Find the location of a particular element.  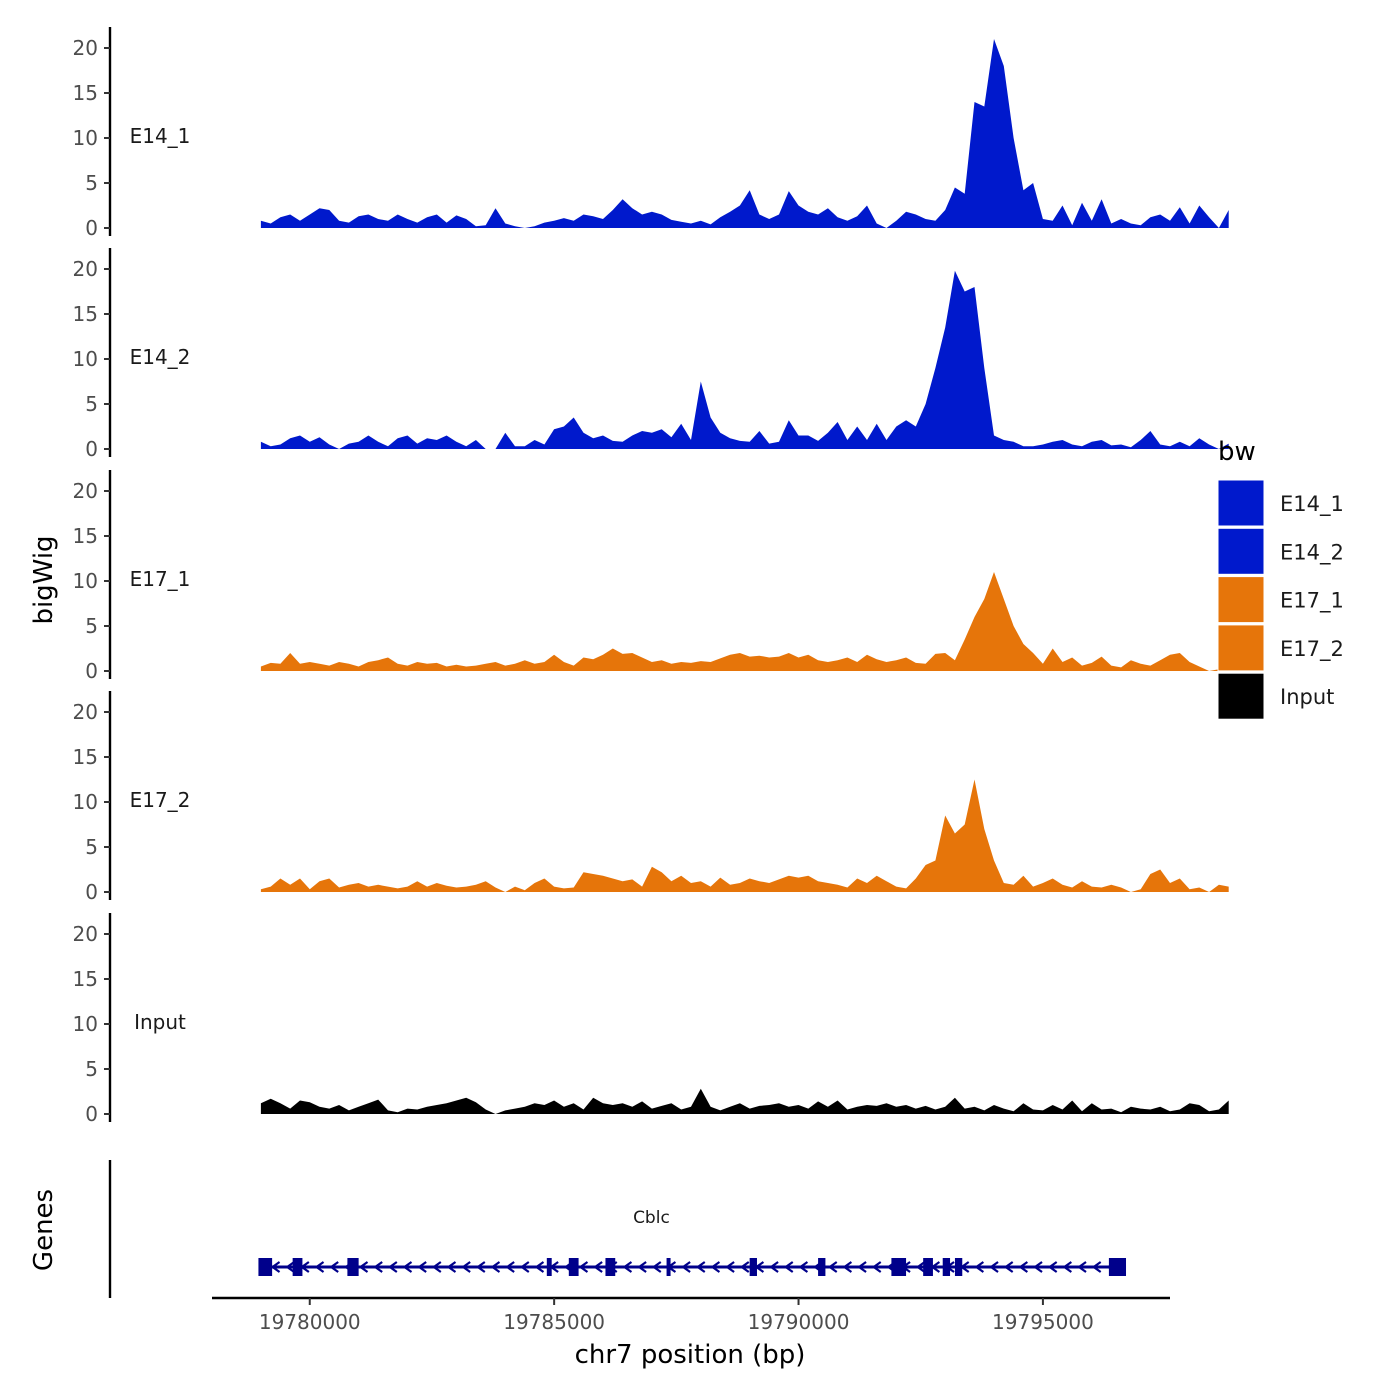

track-label: Input is located at coordinates (160, 1022).